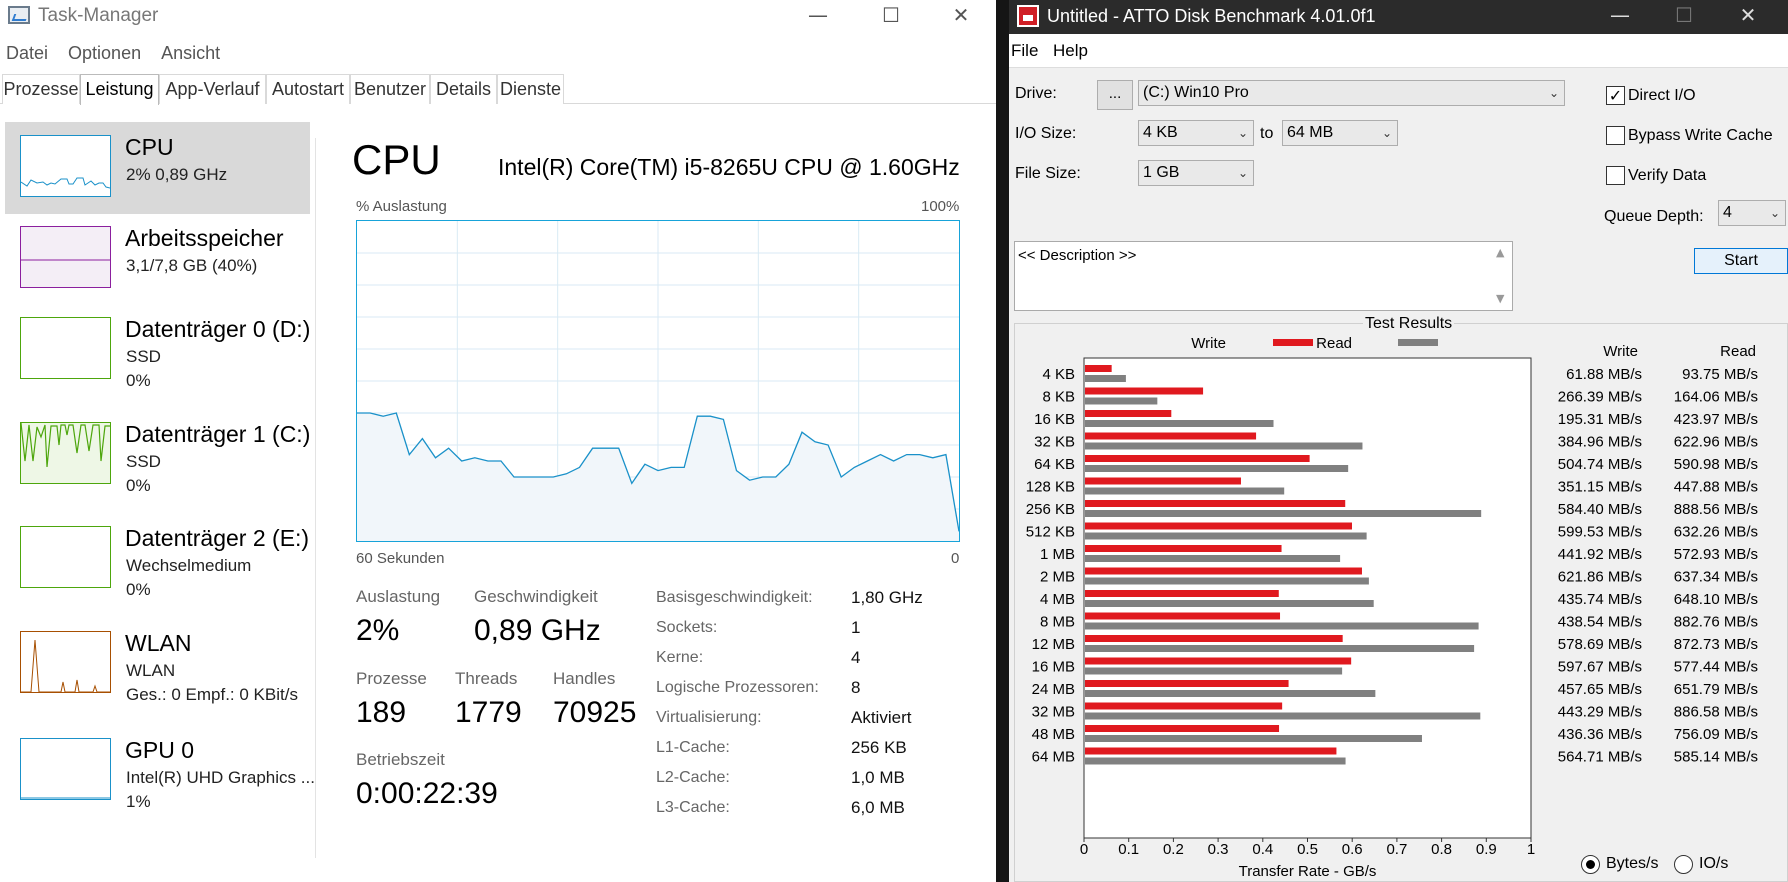 Image resolution: width=1788 pixels, height=882 pixels. Describe the element at coordinates (1604, 374) in the screenshot. I see `write-rate-value: 61.88 MB/s` at that location.